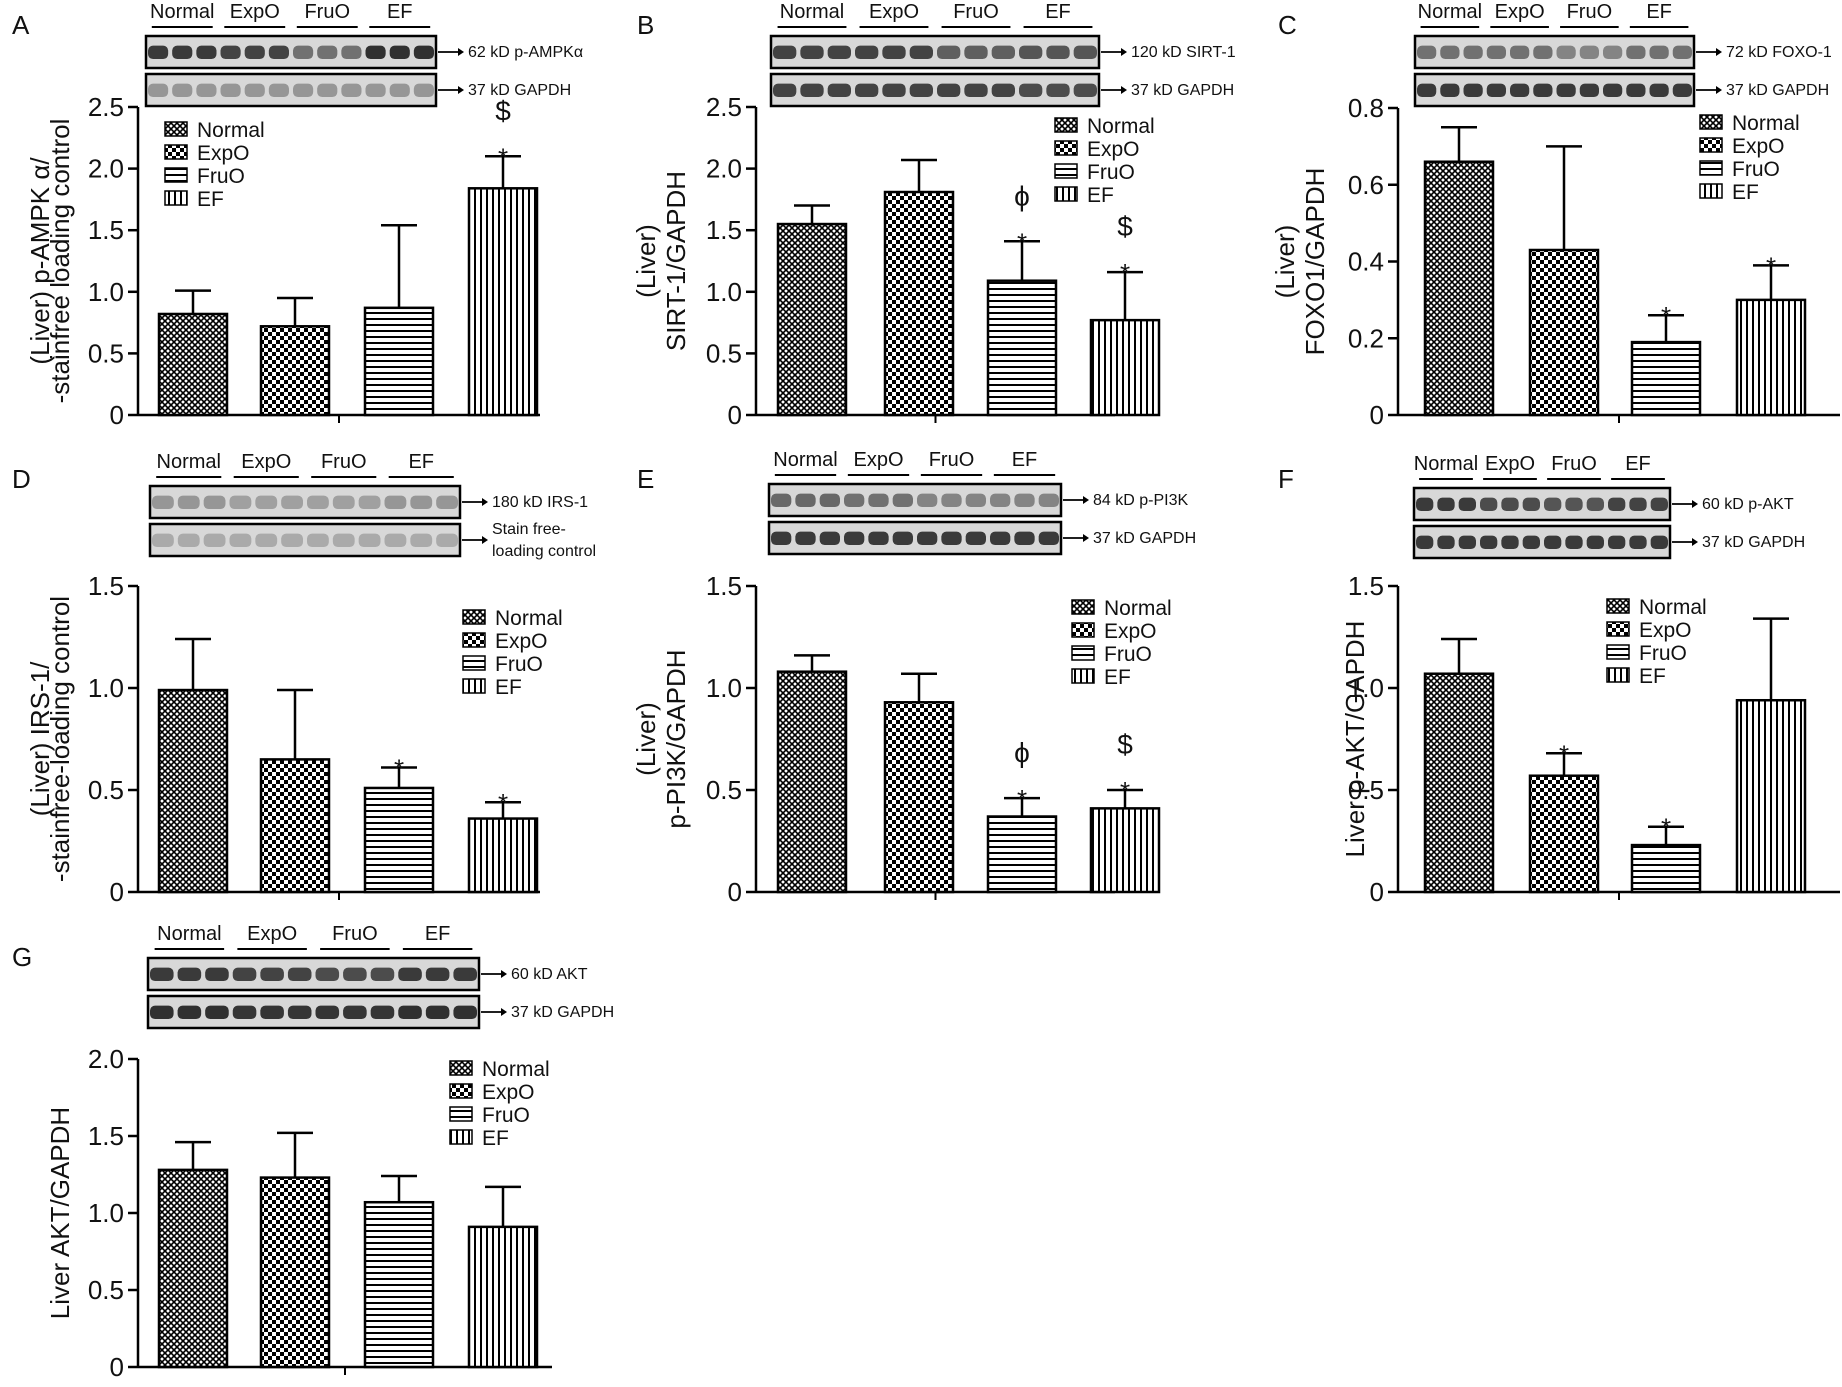  I want to click on y-tick-label: 1.5, so click(724, 586).